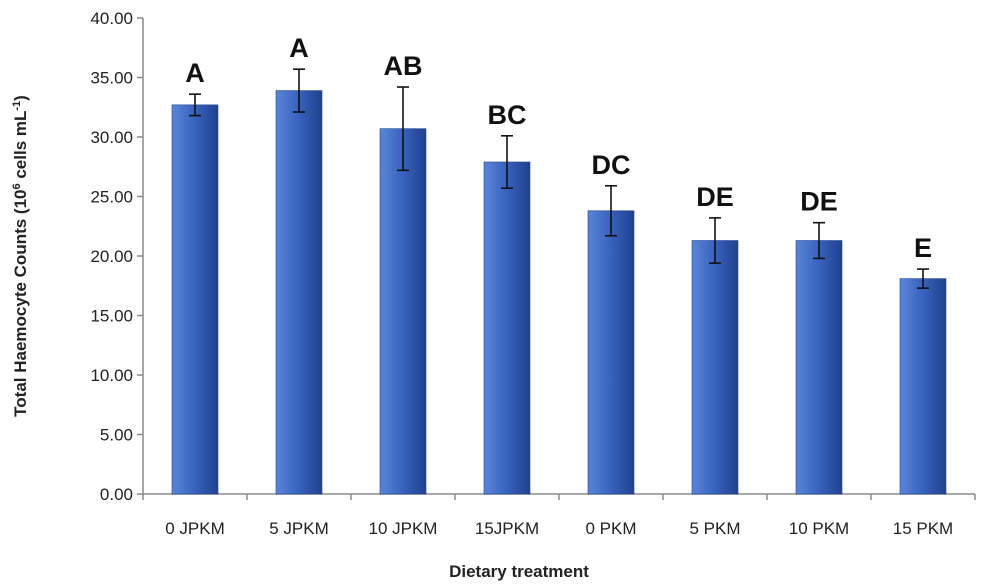 The height and width of the screenshot is (584, 985). Describe the element at coordinates (610, 528) in the screenshot. I see `x-tick-label: 0 PKM` at that location.